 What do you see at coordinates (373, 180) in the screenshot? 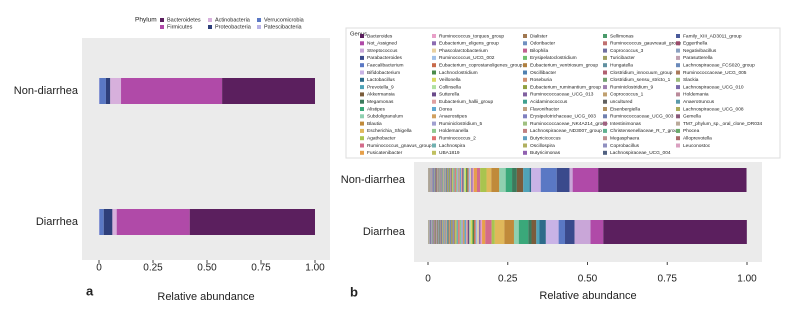
I see `category-label: Non-diarrhea` at bounding box center [373, 180].